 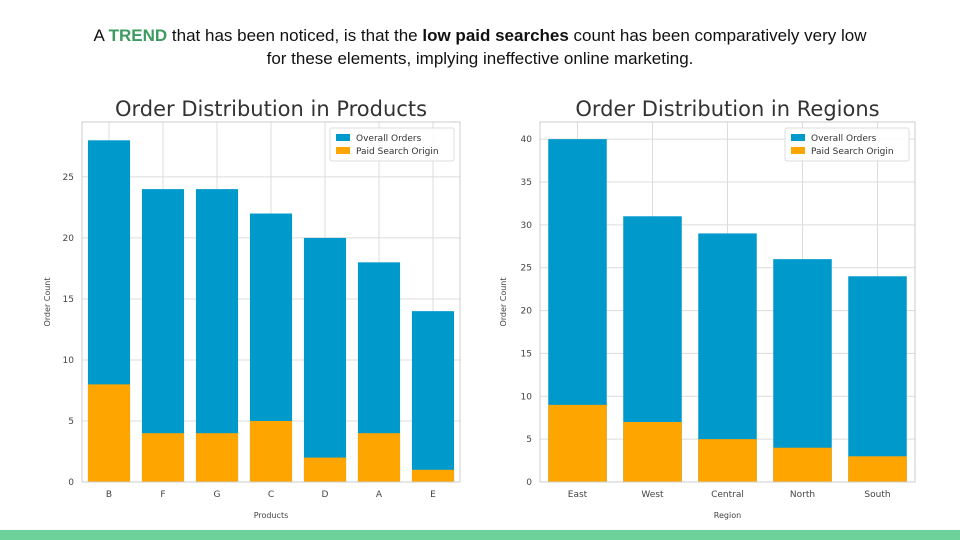 What do you see at coordinates (526, 183) in the screenshot?
I see `y-tick-label: 35` at bounding box center [526, 183].